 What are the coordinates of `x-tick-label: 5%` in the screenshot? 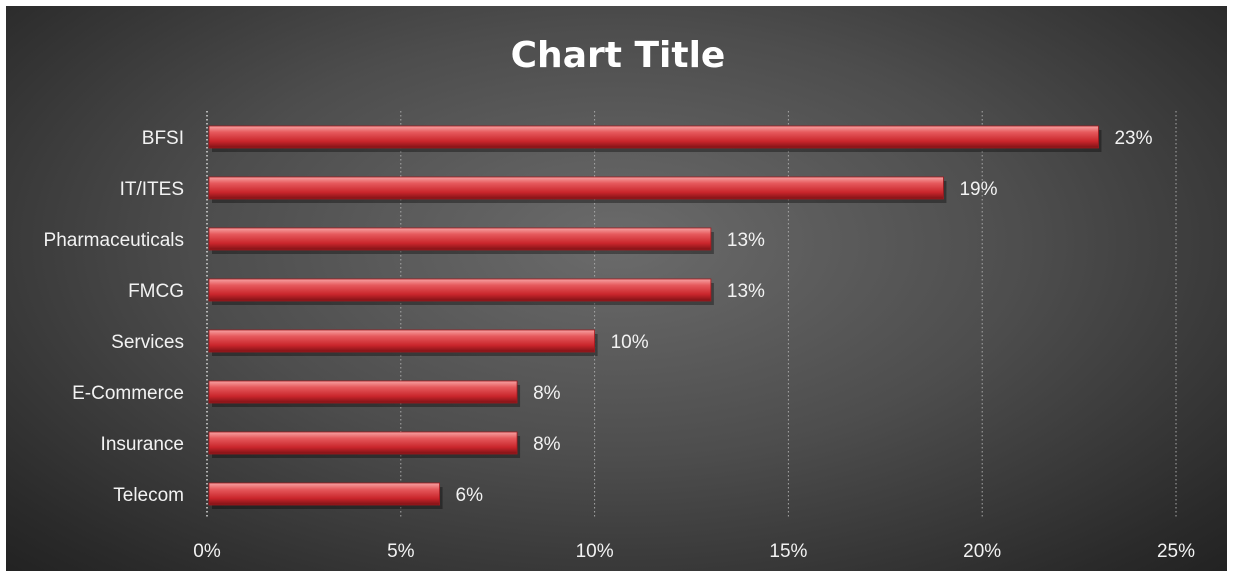 It's located at (401, 551).